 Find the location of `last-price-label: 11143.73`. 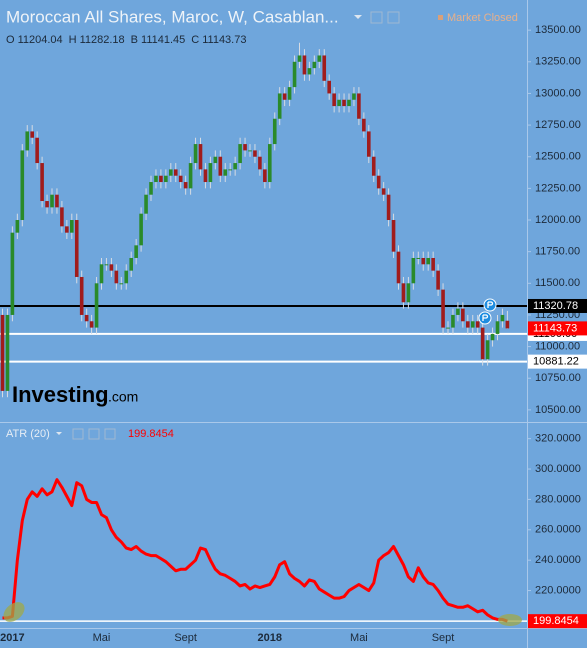

last-price-label: 11143.73 is located at coordinates (555, 328).